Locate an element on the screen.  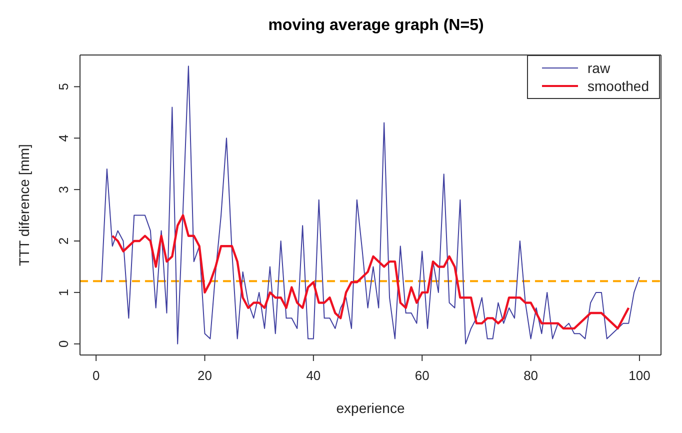
x-tick-label: 40 is located at coordinates (313, 376).